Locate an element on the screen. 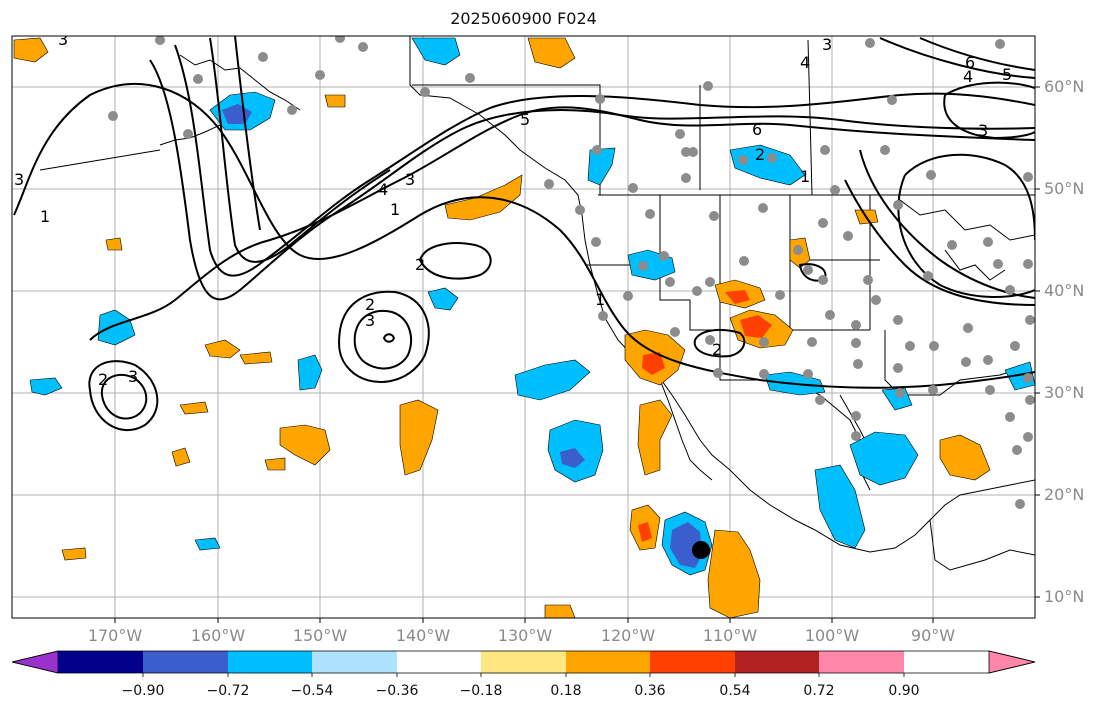  strong-positive-fill is located at coordinates (705, 416).